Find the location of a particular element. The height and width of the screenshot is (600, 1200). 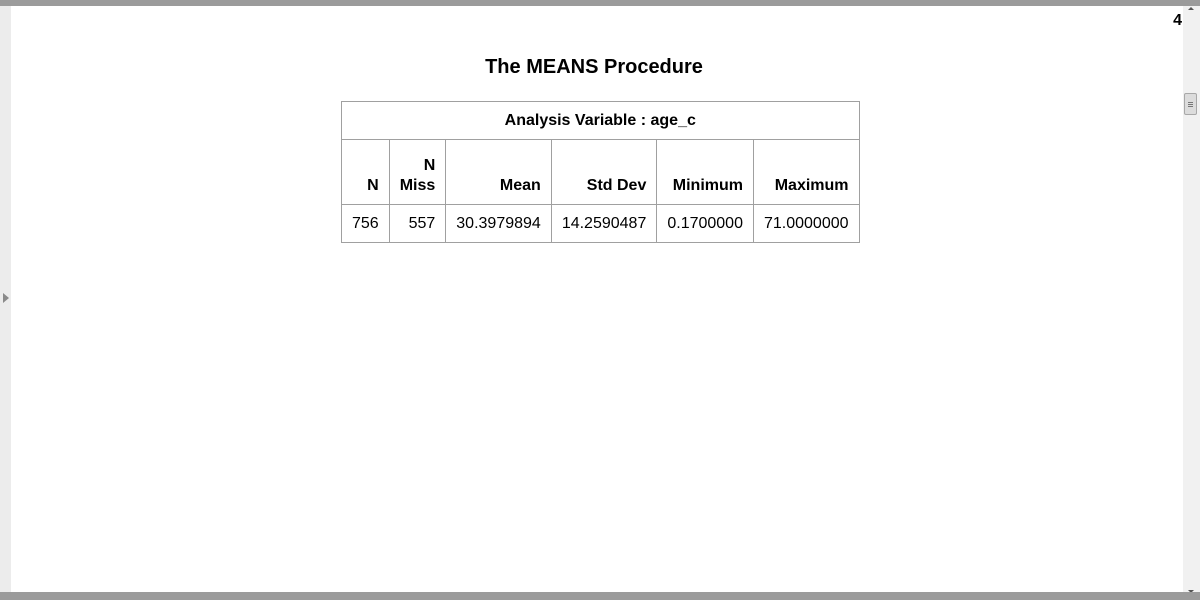

cell-n: 756 is located at coordinates (365, 223).